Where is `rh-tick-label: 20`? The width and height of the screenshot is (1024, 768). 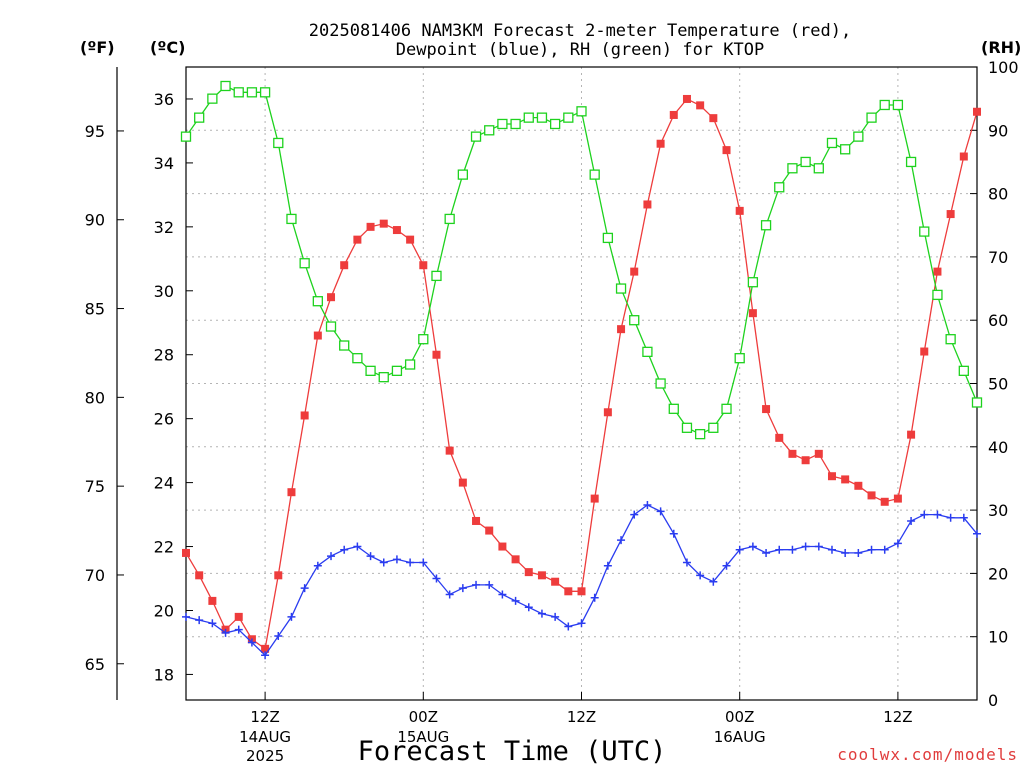 rh-tick-label: 20 is located at coordinates (998, 573).